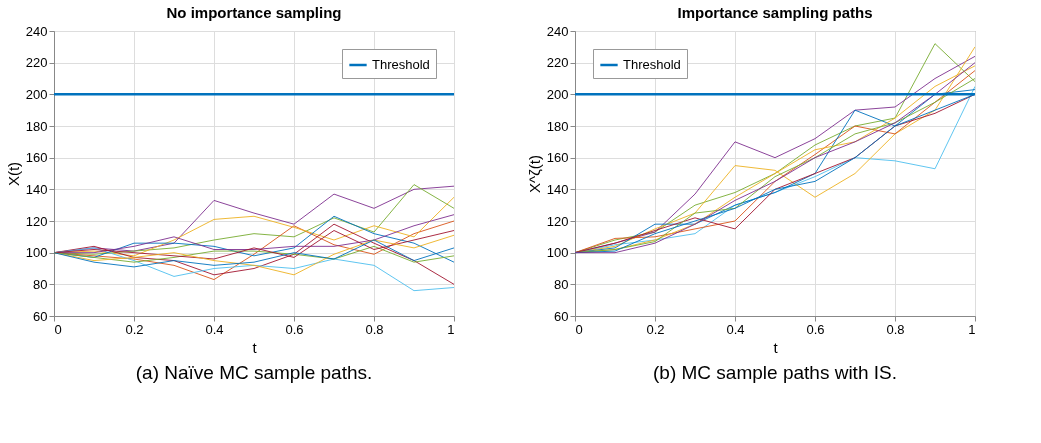 The image size is (1041, 443). Describe the element at coordinates (775, 12) in the screenshot. I see `chart-title: Importance sampling paths` at that location.